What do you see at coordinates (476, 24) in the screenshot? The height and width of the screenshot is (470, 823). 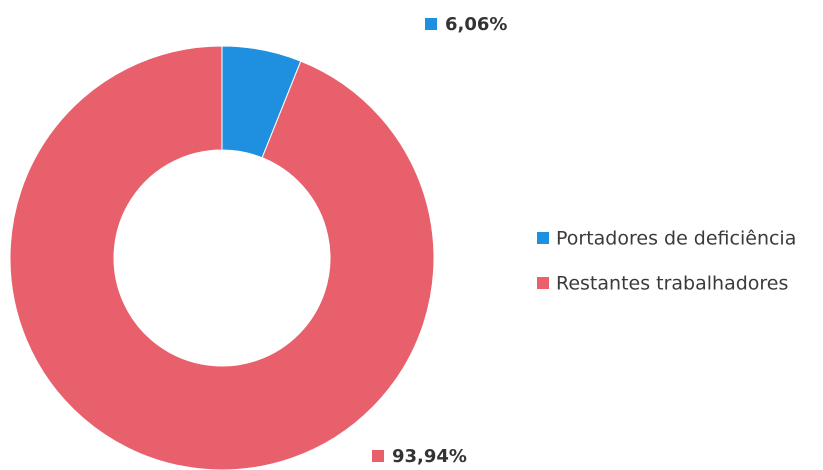 I see `value-label: 6,06%` at bounding box center [476, 24].